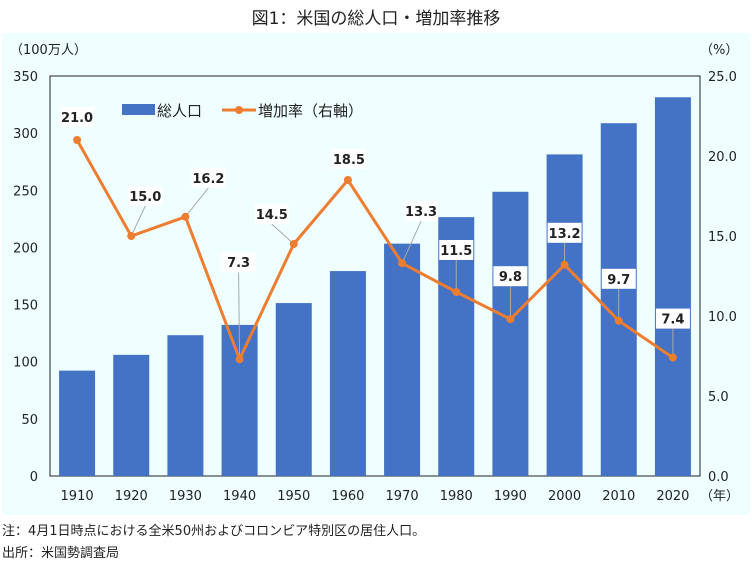 This screenshot has height=566, width=752. I want to click on point-2020, so click(672, 357).